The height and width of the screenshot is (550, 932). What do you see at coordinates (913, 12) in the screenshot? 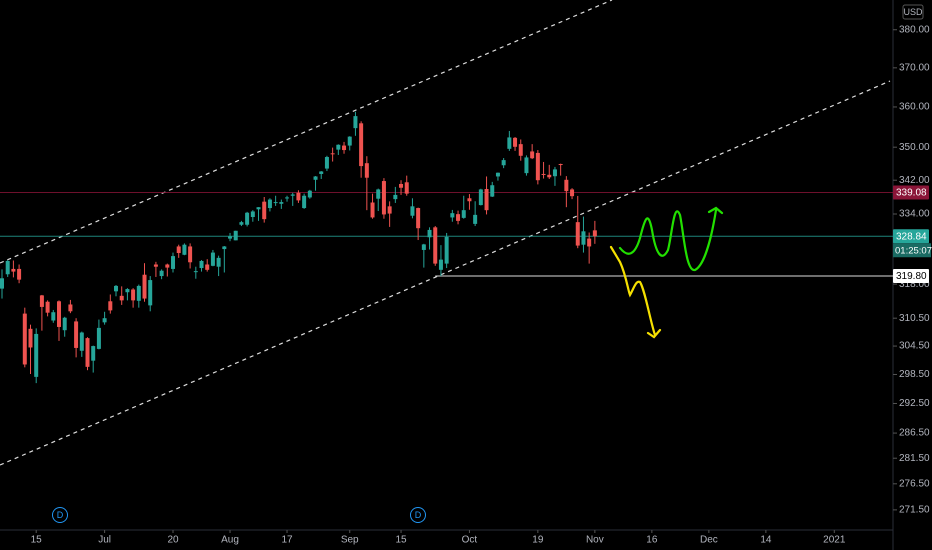
I see `currency-box` at bounding box center [913, 12].